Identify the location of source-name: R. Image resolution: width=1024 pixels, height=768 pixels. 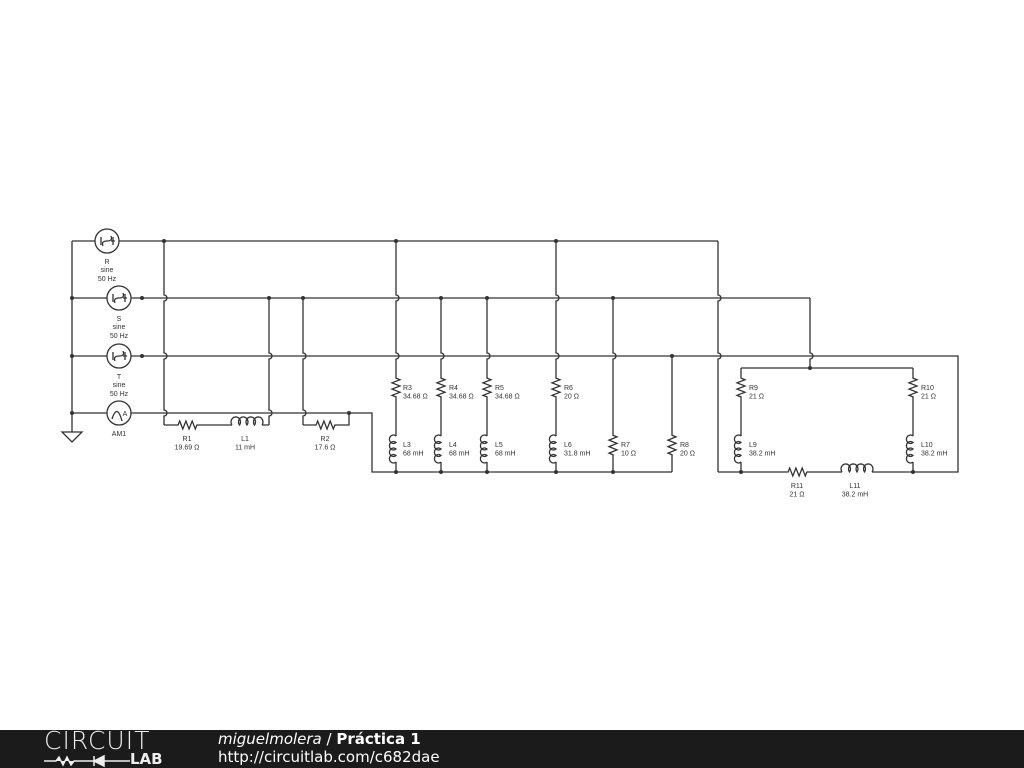
(106, 262).